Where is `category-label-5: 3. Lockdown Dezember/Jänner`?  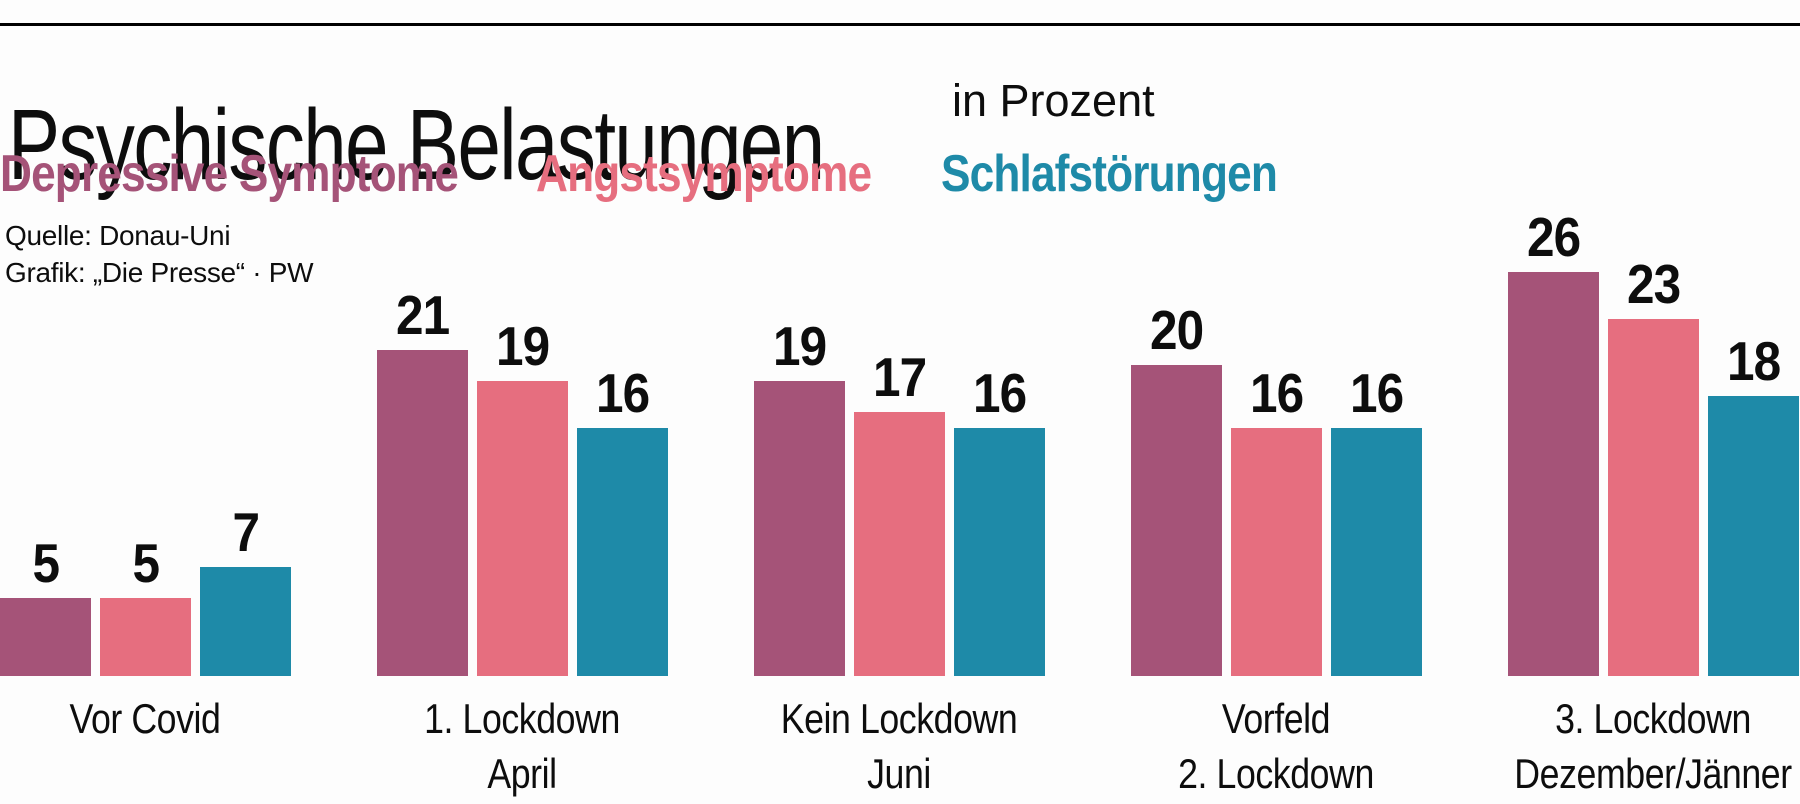
category-label-5: 3. Lockdown Dezember/Jänner is located at coordinates (1653, 746).